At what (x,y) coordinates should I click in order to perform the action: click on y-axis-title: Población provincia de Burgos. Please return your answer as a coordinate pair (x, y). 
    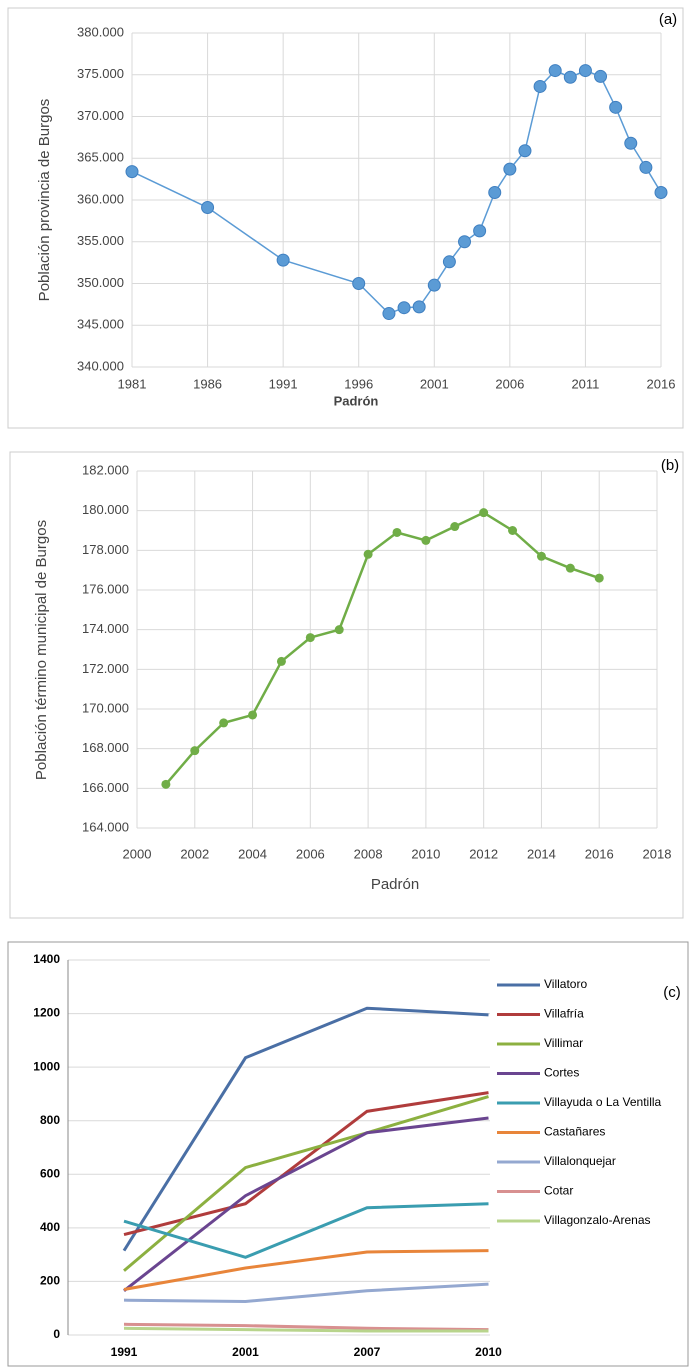
    Looking at the image, I should click on (44, 200).